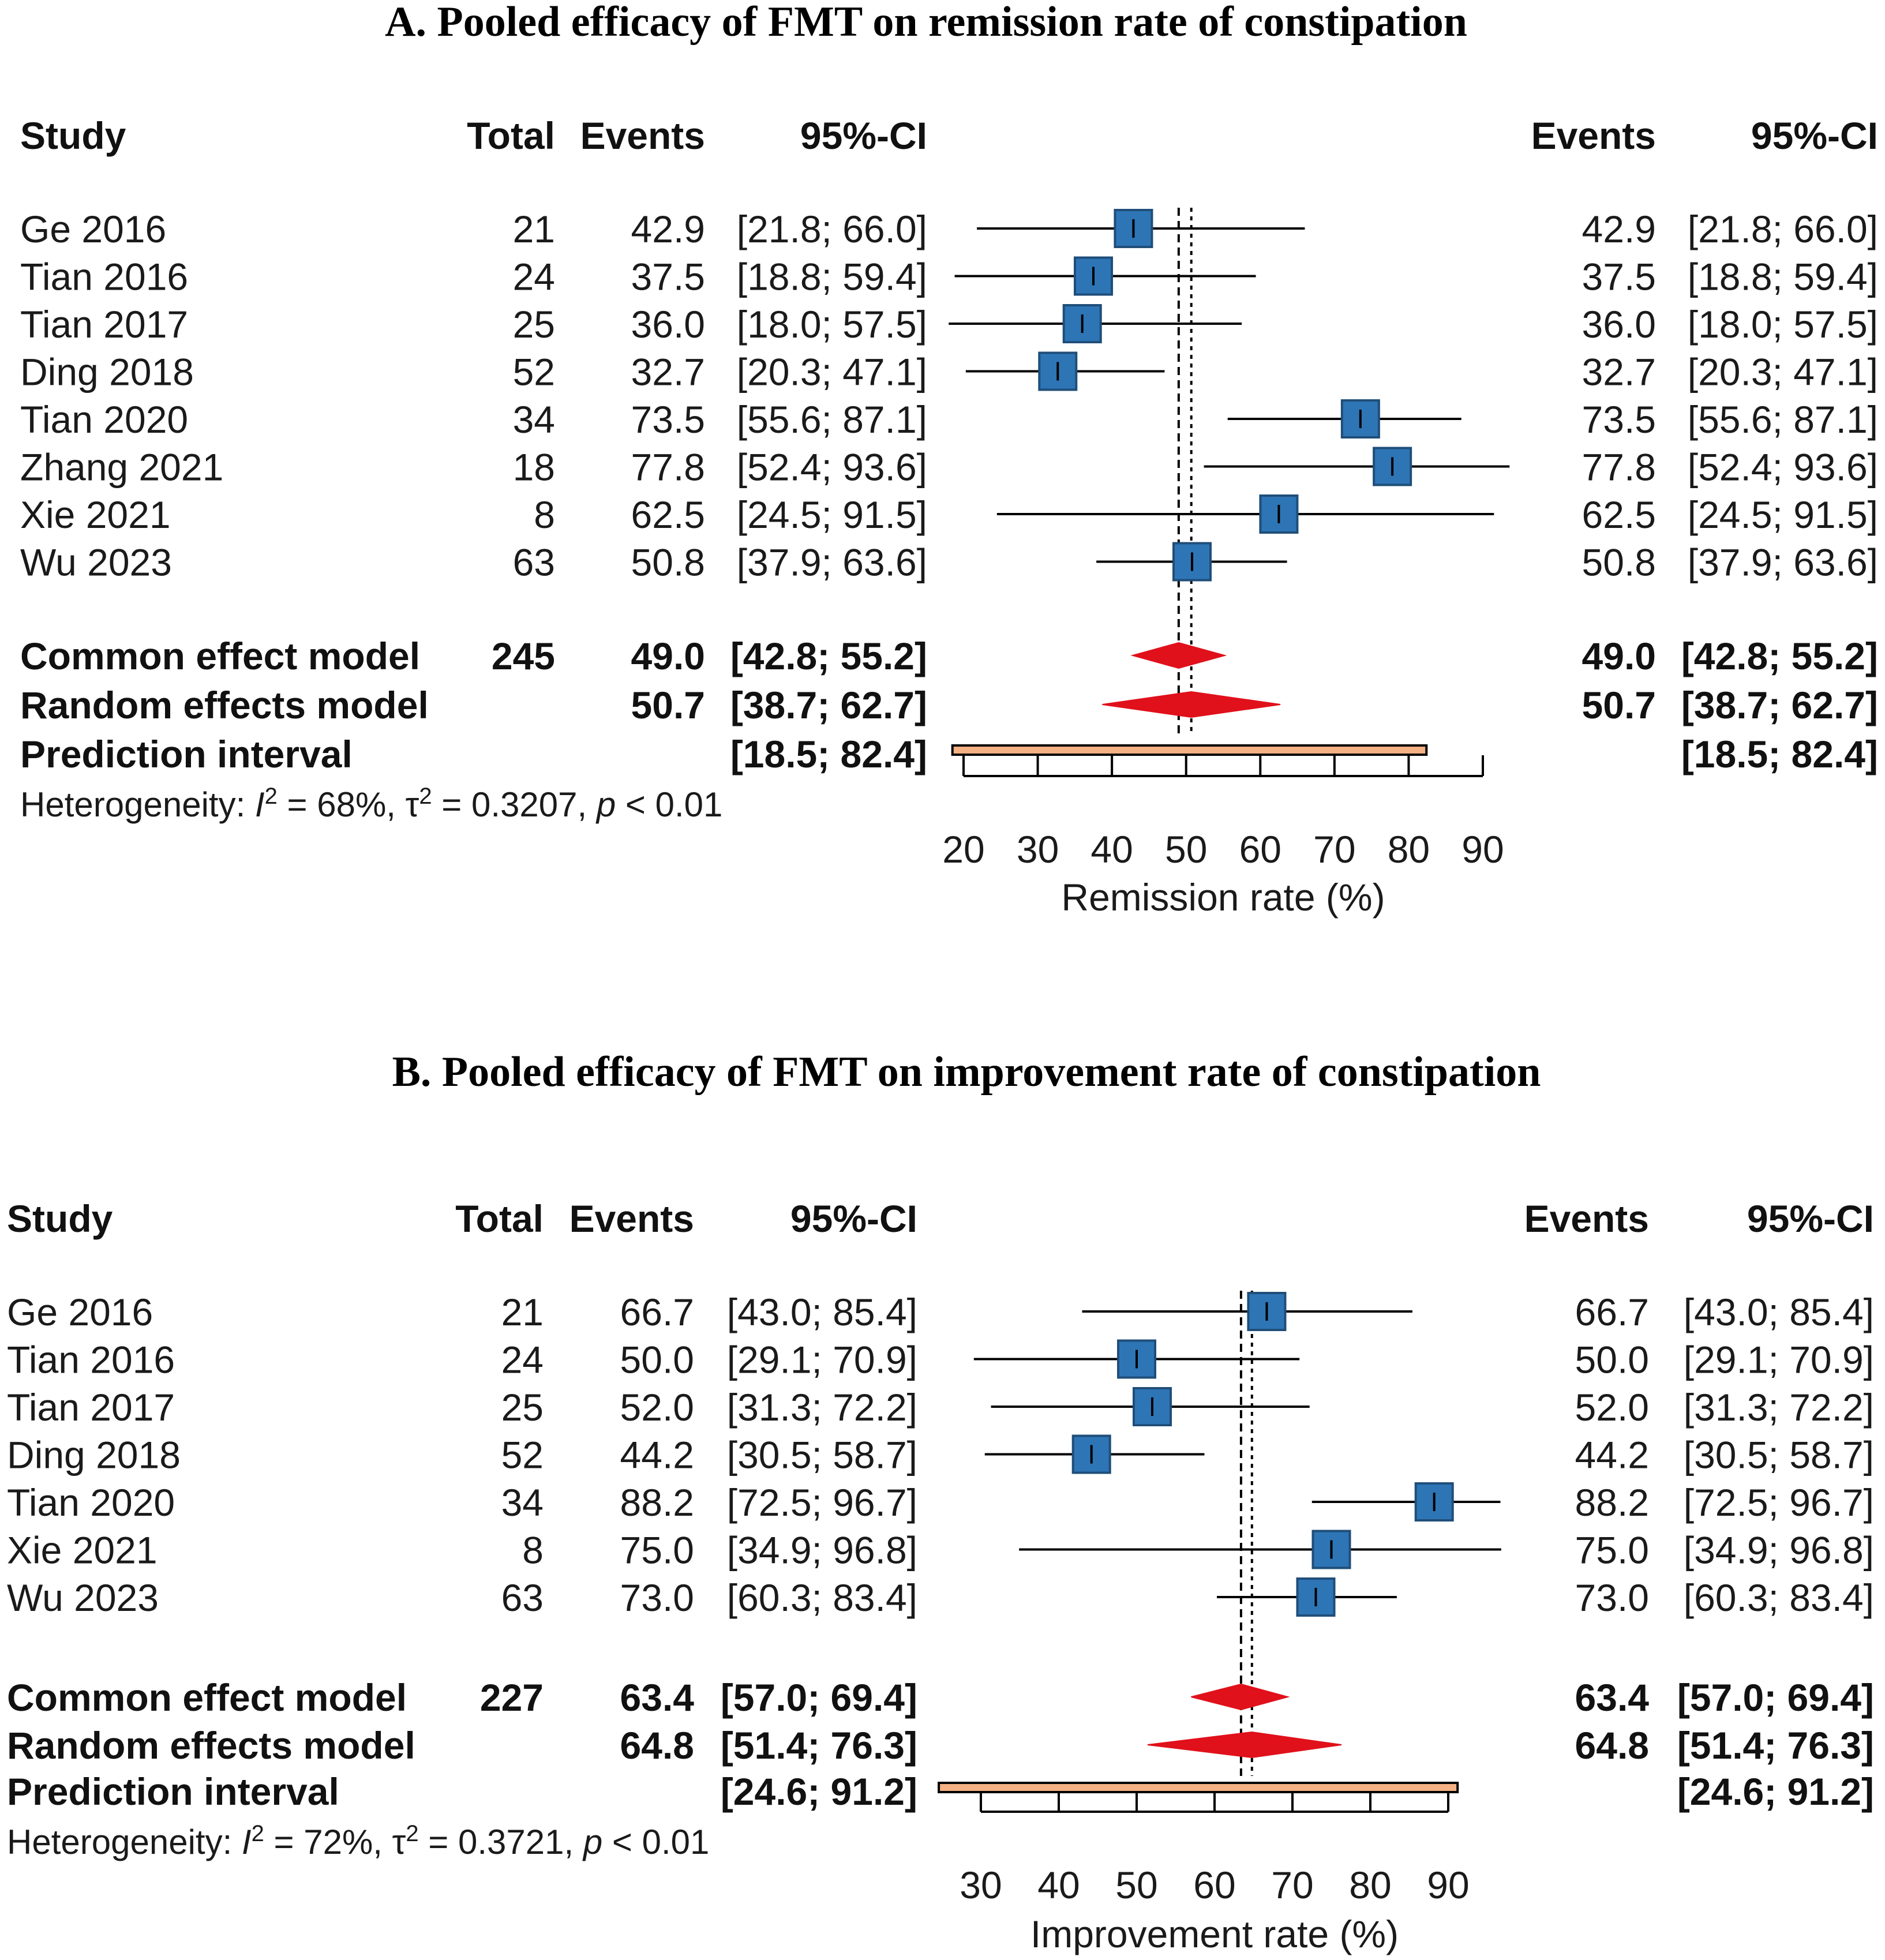 This screenshot has height=1960, width=1885. Describe the element at coordinates (669, 804) in the screenshot. I see `heterogeneity-part: < 0.01` at that location.